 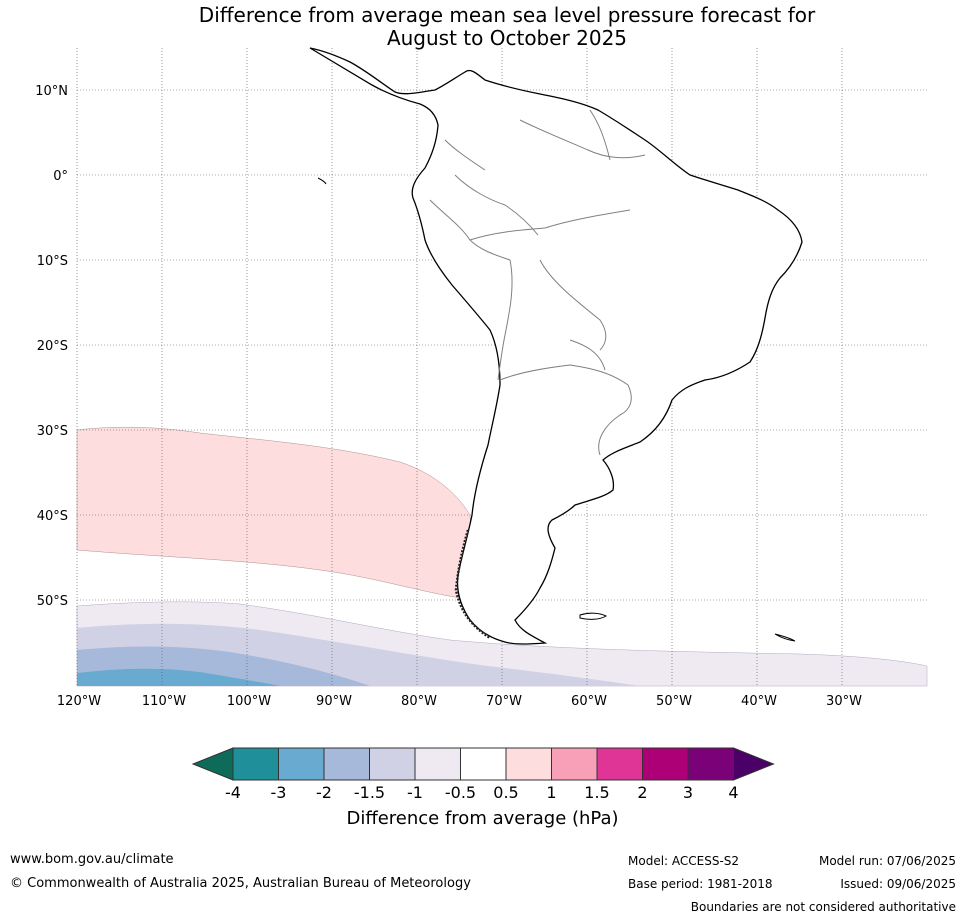 I want to click on lon-label-90w: 90°W, so click(x=334, y=701).